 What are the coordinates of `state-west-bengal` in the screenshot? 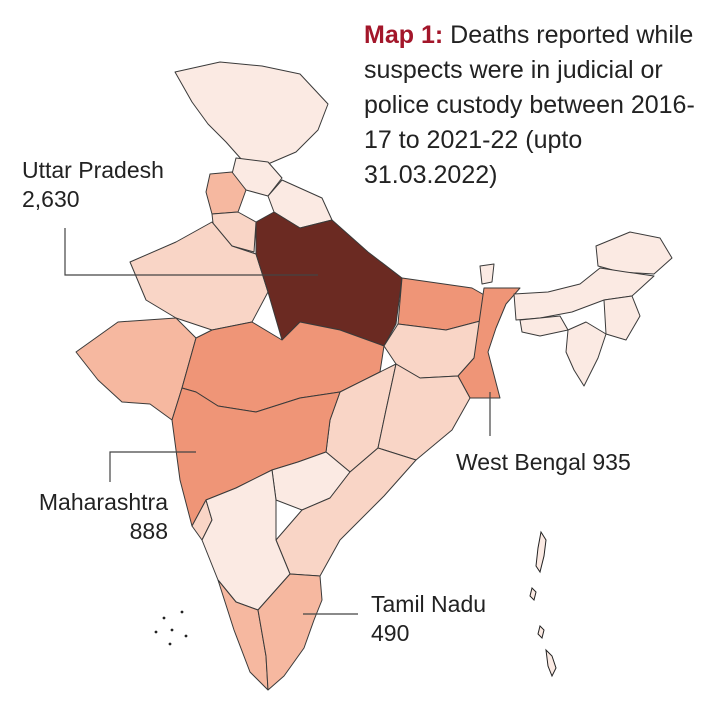 It's located at (489, 343).